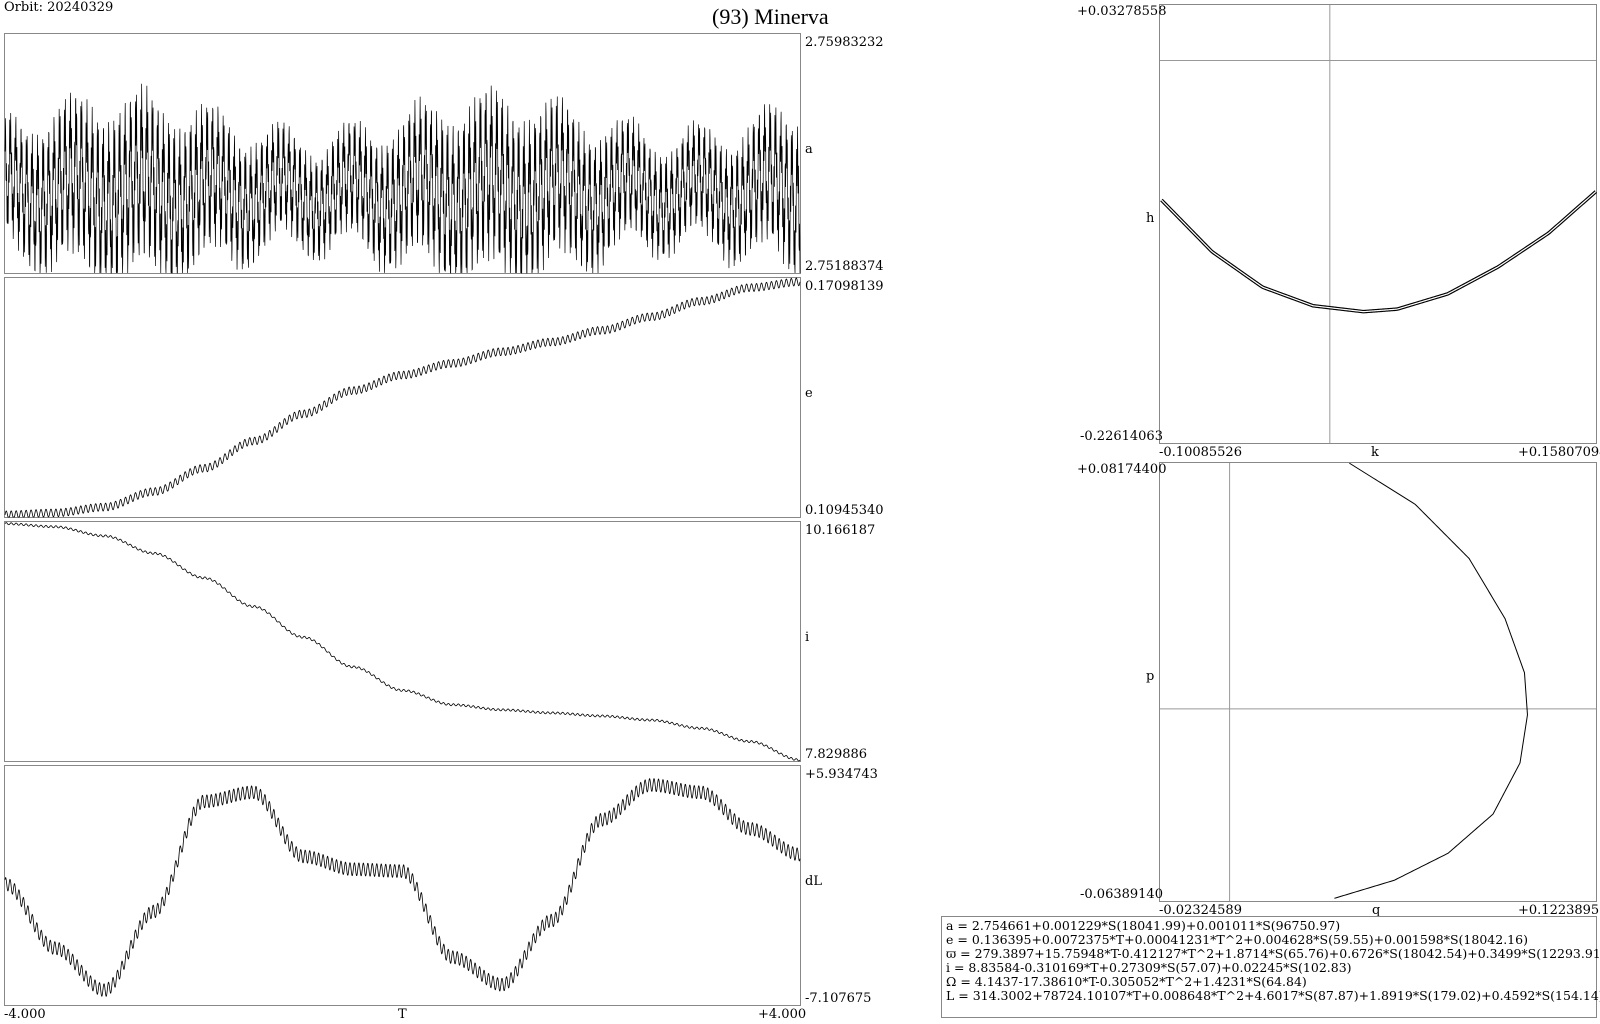 This screenshot has height=1024, width=1600. What do you see at coordinates (1559, 452) in the screenshot?
I see `hk-xmax-label: +0.15807094` at bounding box center [1559, 452].